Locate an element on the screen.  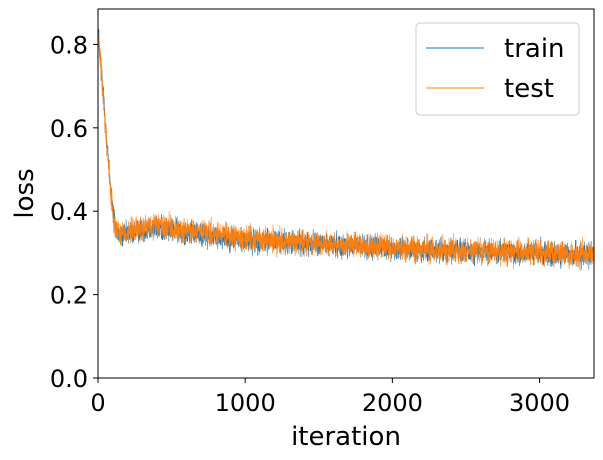
x-axis-label: iteration is located at coordinates (346, 437).